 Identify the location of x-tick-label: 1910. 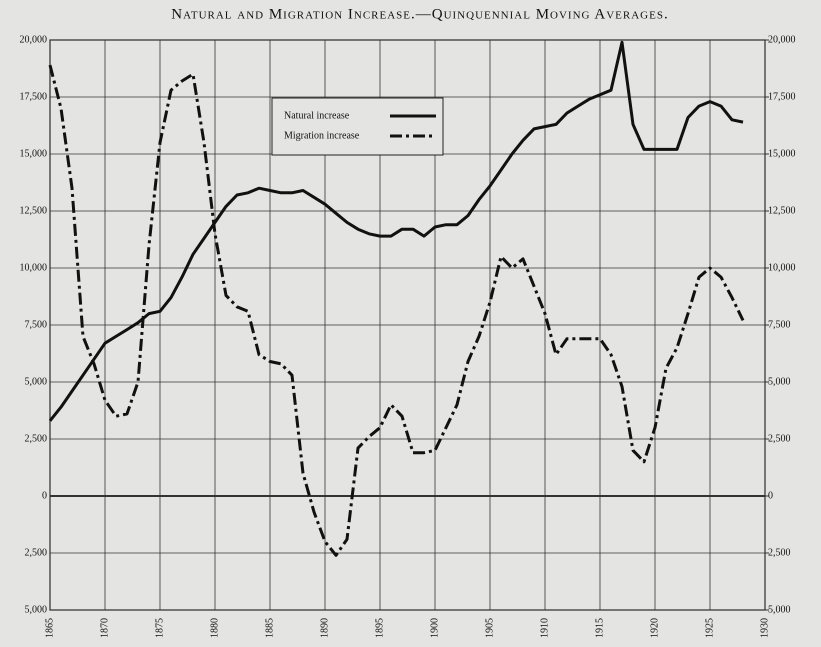
(544, 628).